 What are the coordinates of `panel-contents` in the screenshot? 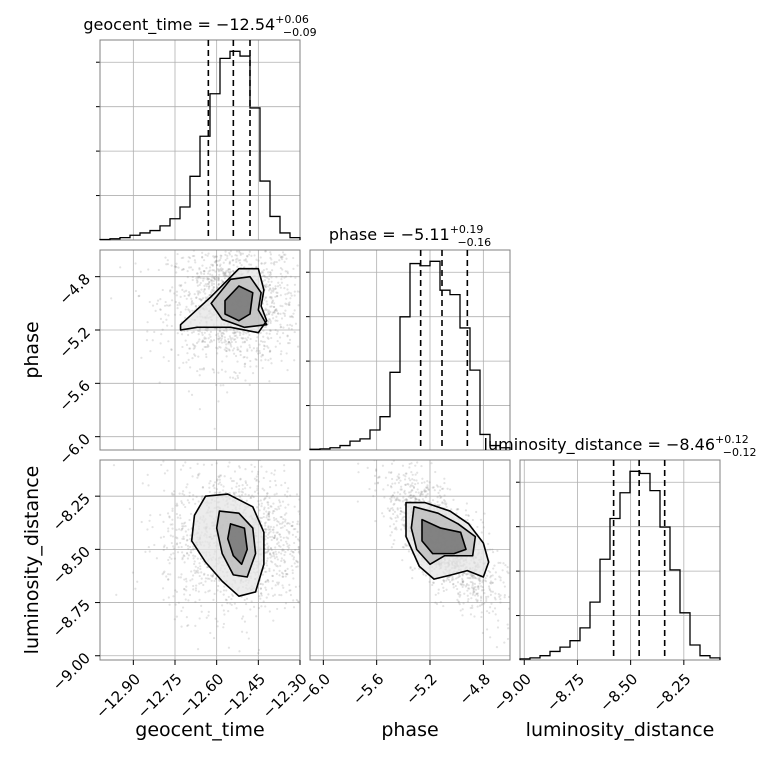 It's located at (219, 533).